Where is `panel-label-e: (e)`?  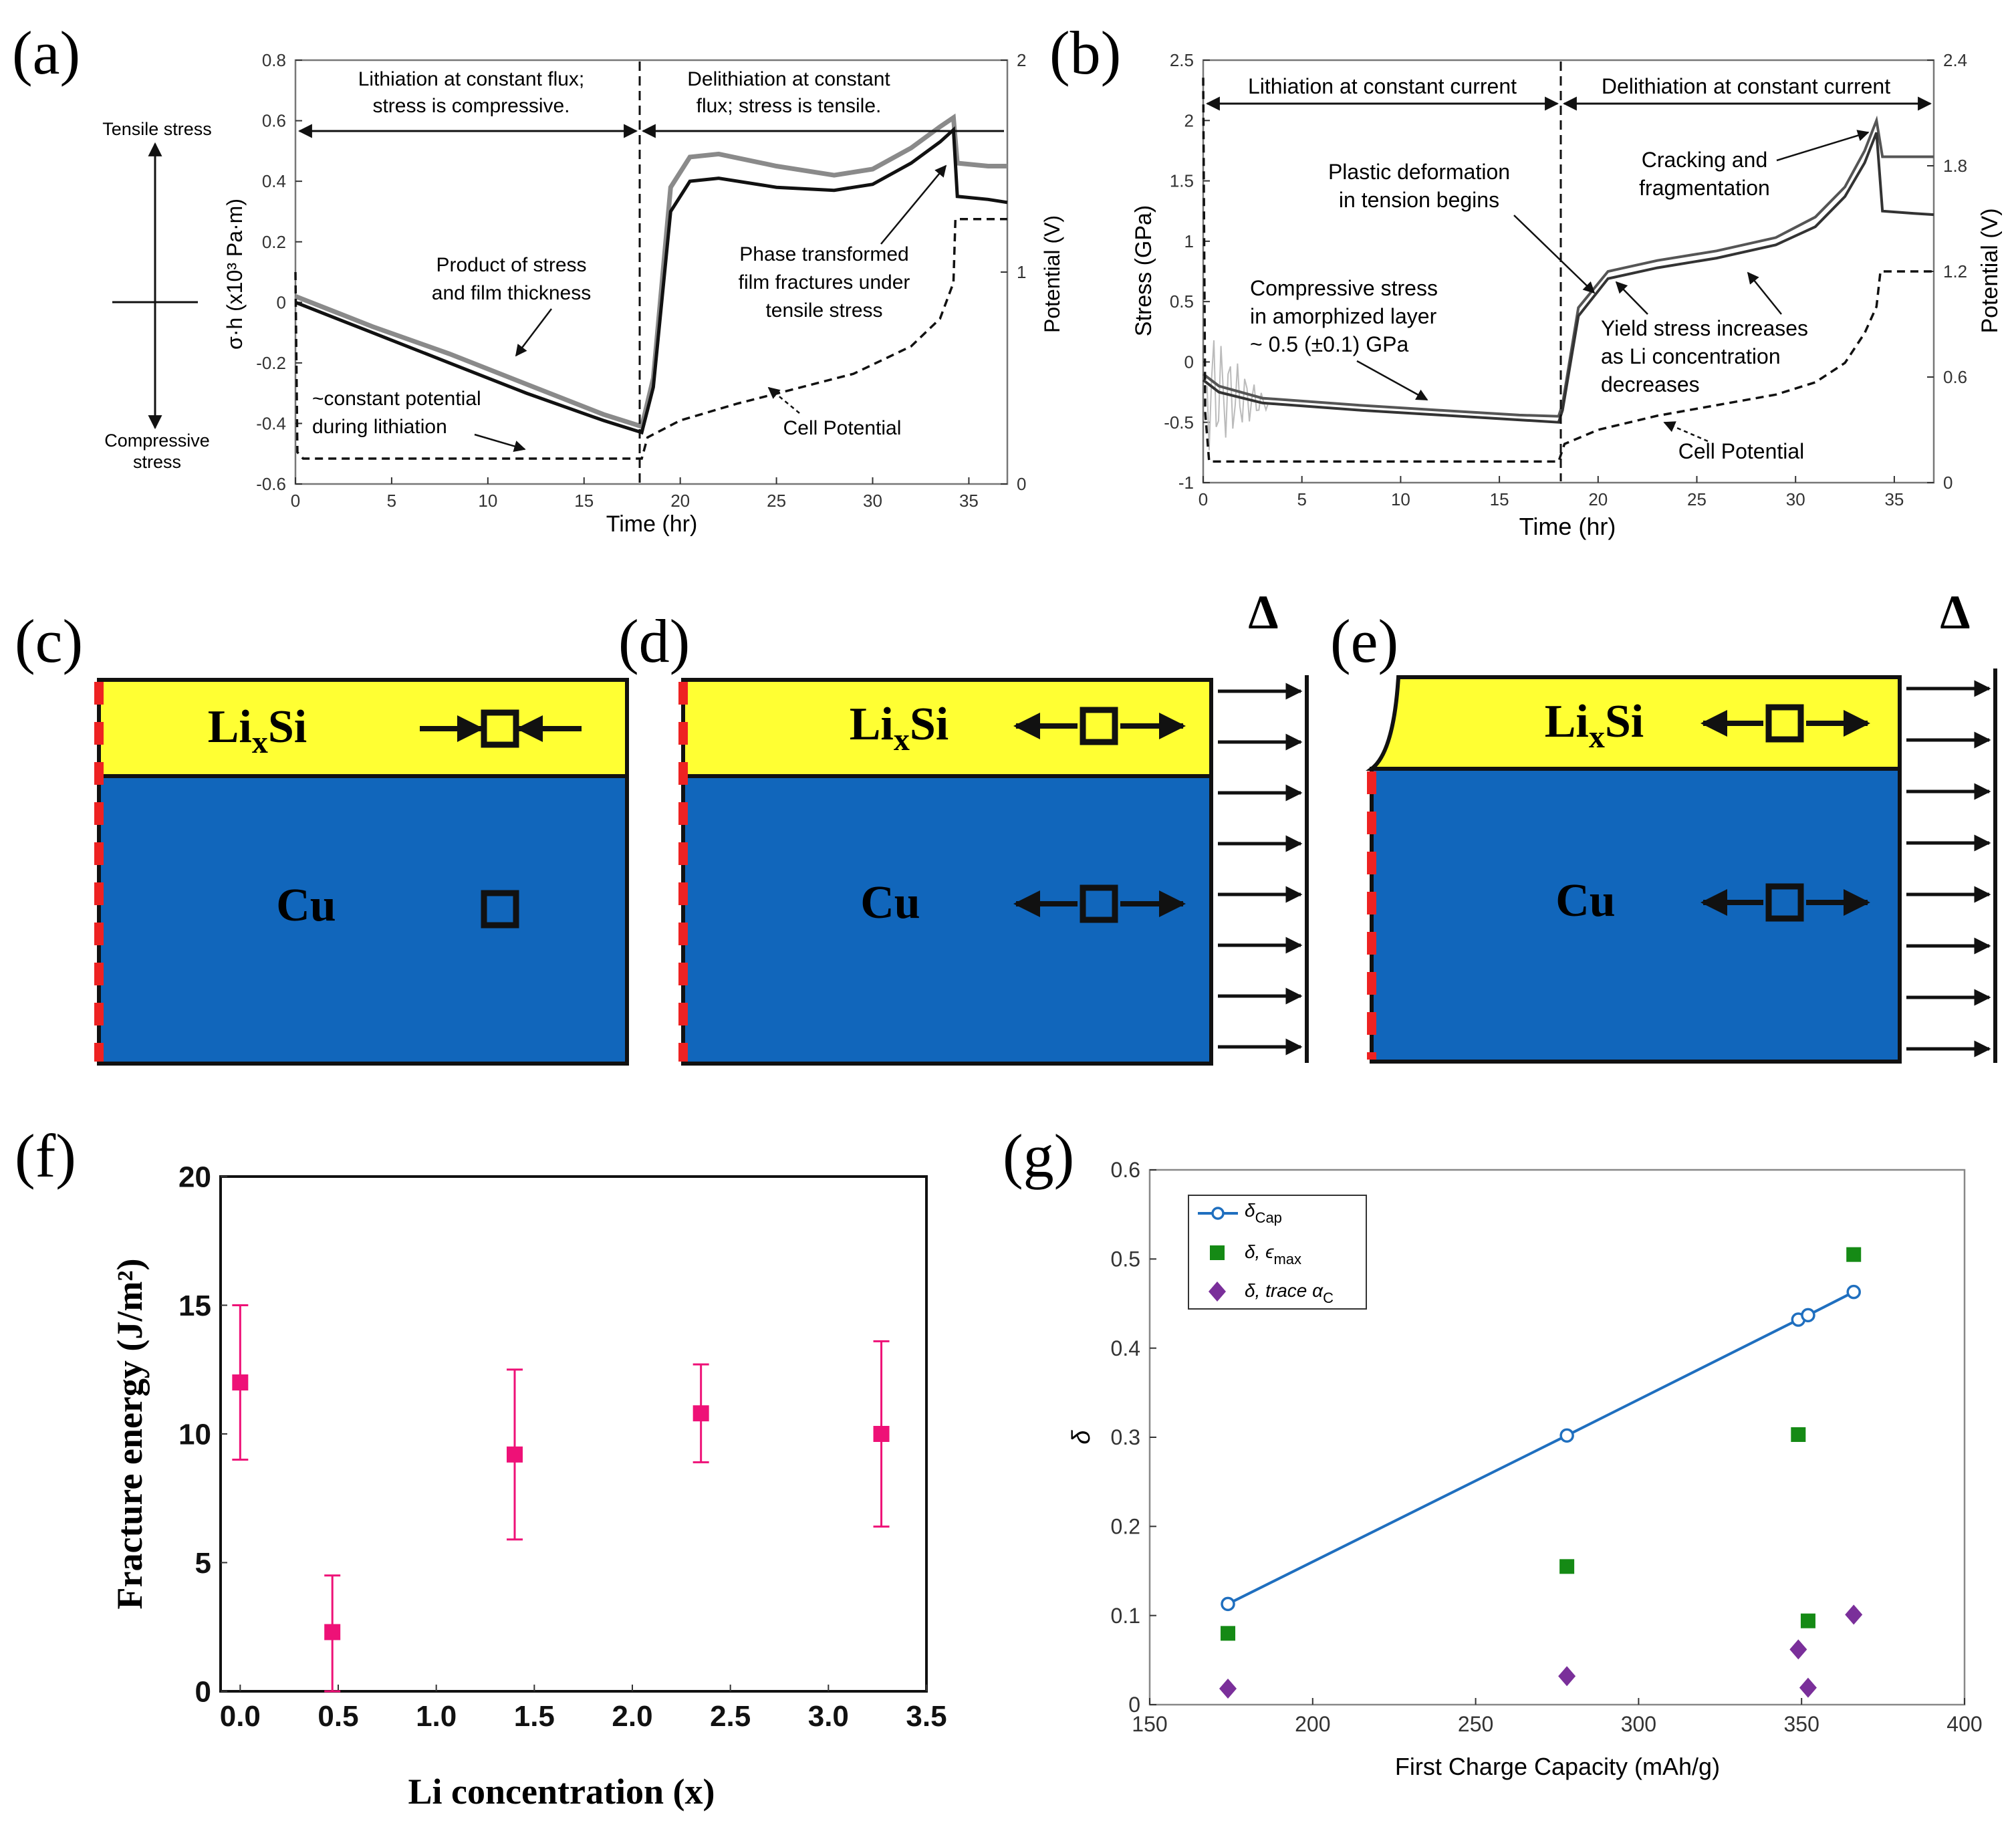
panel-label-e: (e) is located at coordinates (1364, 641).